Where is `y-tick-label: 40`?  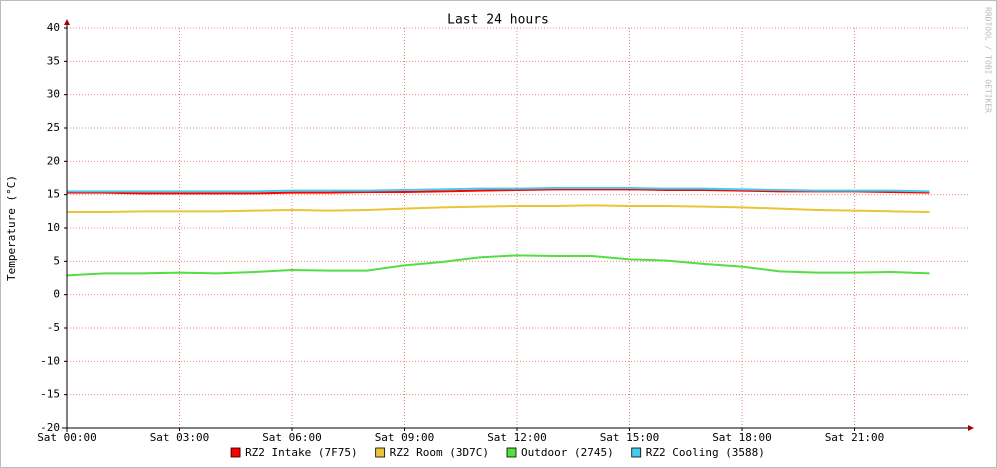 y-tick-label: 40 is located at coordinates (53, 27).